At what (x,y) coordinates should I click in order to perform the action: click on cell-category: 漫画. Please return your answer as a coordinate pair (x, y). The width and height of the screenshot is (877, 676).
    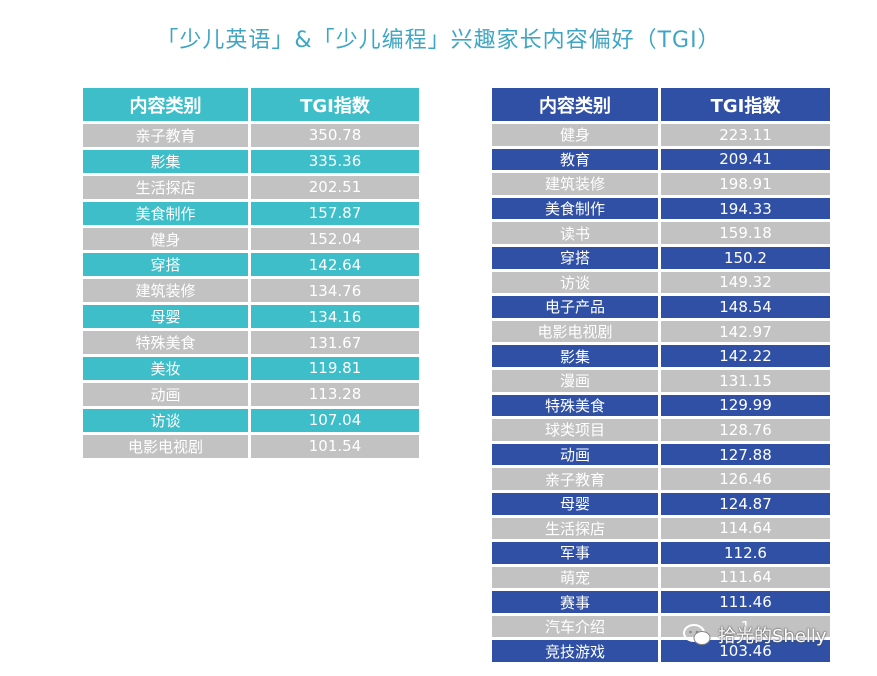
    Looking at the image, I should click on (576, 380).